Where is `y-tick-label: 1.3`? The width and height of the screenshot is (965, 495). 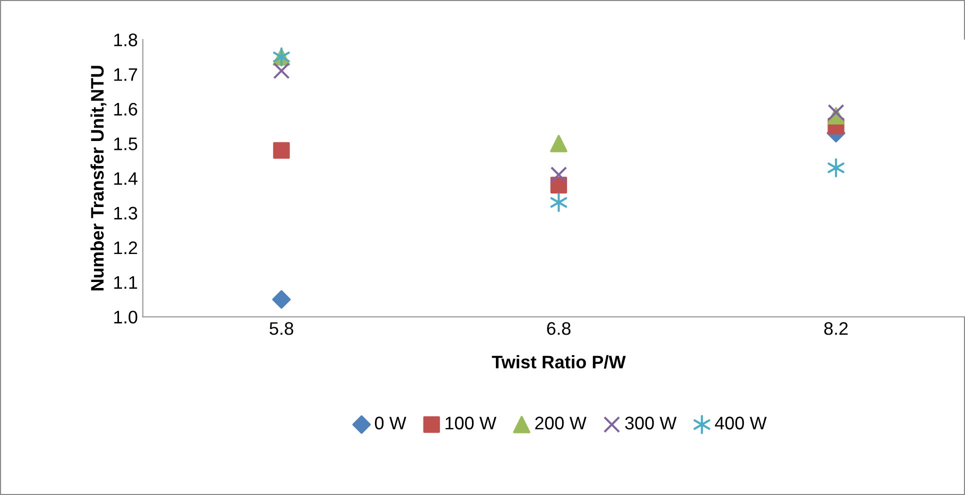
y-tick-label: 1.3 is located at coordinates (126, 213).